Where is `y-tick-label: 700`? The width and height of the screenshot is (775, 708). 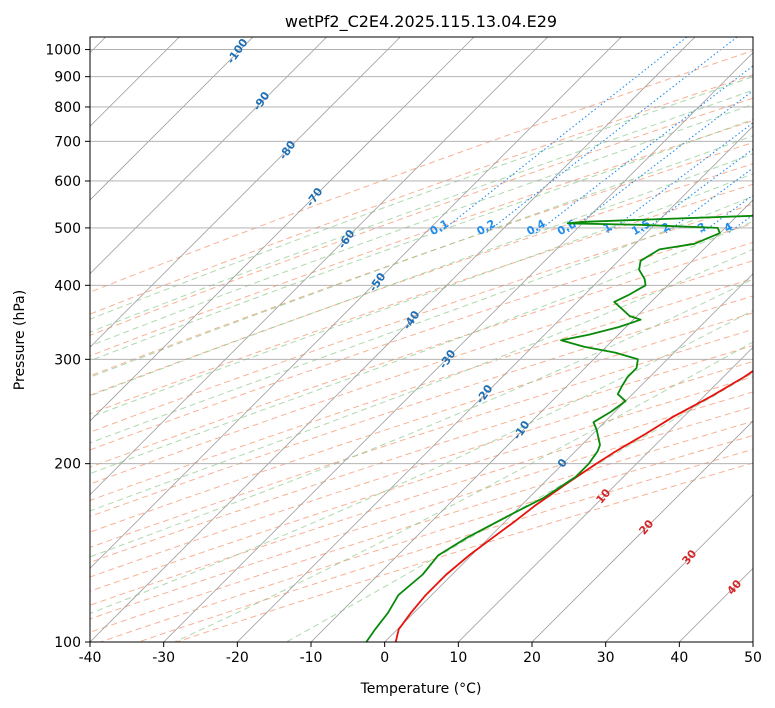 y-tick-label: 700 is located at coordinates (67, 142).